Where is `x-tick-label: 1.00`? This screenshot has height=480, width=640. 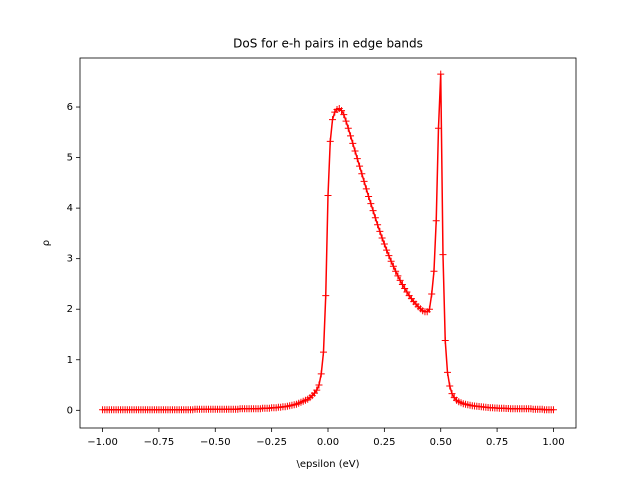
x-tick-label: 1.00 is located at coordinates (553, 442).